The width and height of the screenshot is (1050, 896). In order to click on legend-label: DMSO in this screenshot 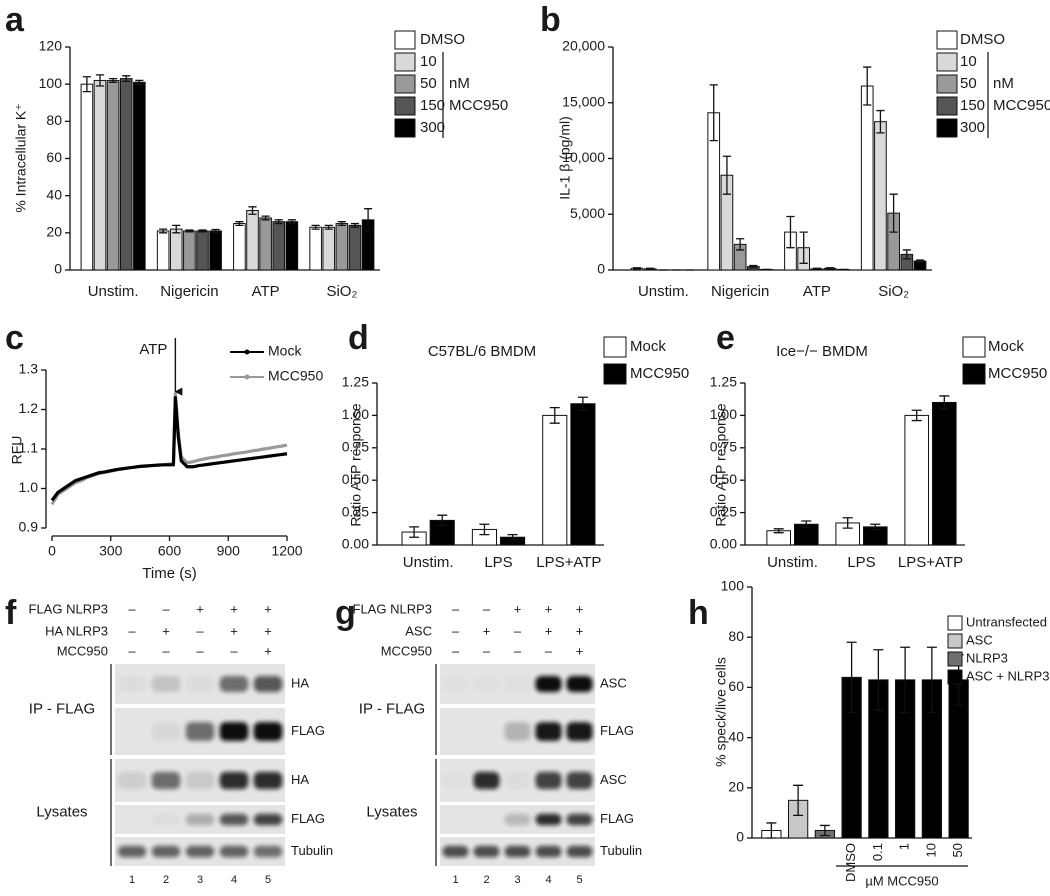, I will do `click(442, 39)`.